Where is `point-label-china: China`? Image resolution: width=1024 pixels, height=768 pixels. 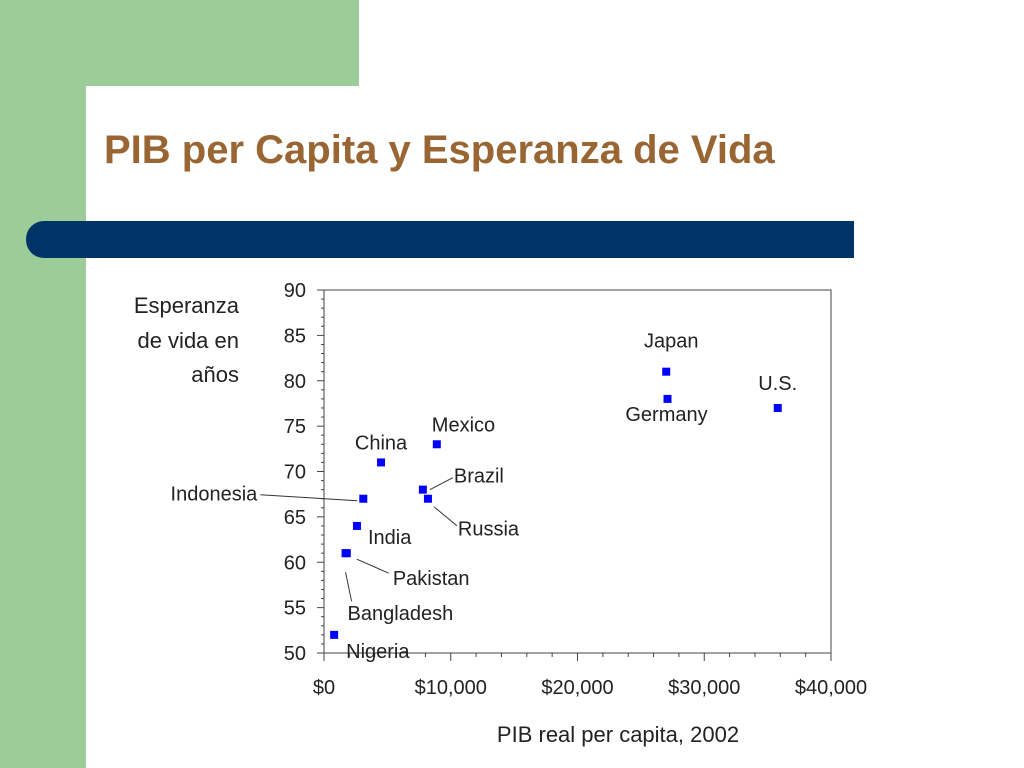 point-label-china: China is located at coordinates (381, 443).